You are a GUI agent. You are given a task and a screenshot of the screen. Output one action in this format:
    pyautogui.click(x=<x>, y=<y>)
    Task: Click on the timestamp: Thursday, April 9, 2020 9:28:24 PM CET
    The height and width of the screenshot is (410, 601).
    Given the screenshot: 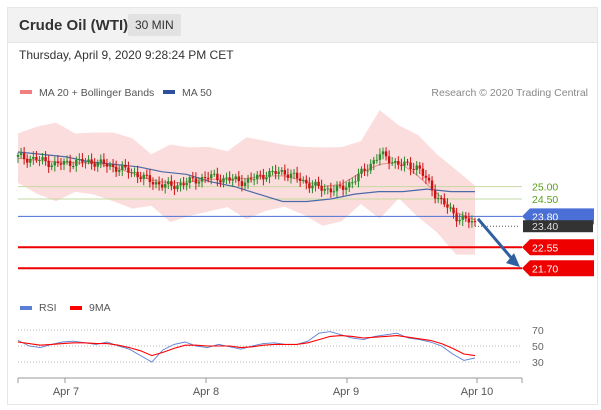 What is the action you would take?
    pyautogui.click(x=126, y=55)
    